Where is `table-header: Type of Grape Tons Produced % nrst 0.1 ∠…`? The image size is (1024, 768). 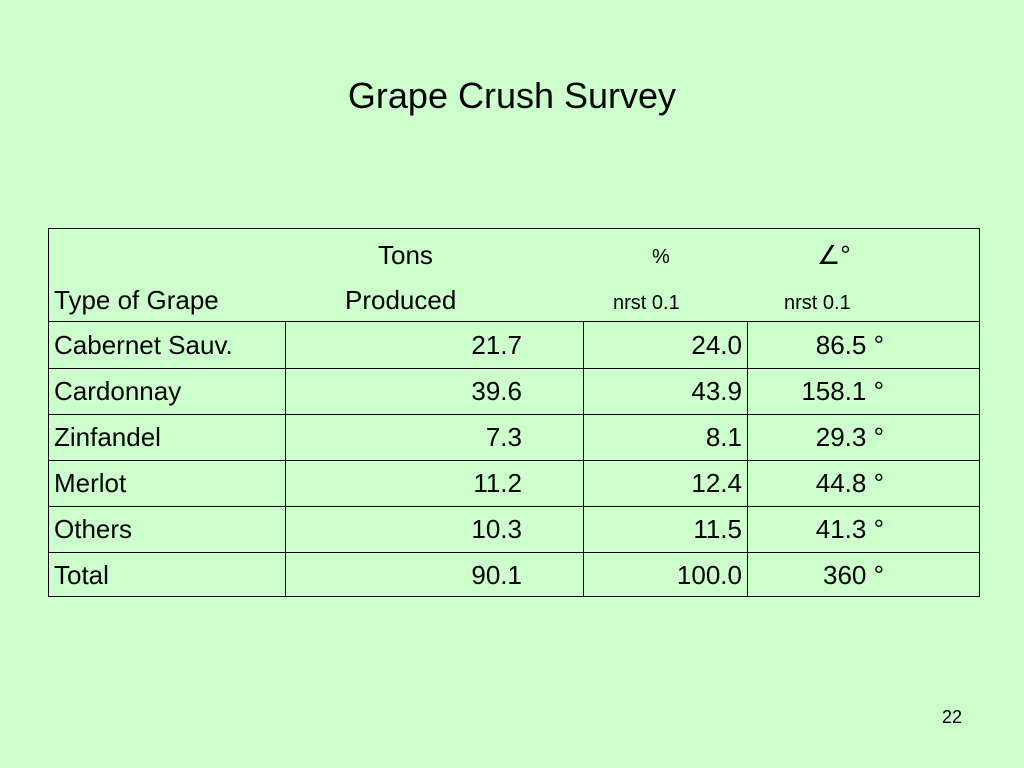
table-header: Type of Grape Tons Produced % nrst 0.1 ∠… is located at coordinates (514, 275).